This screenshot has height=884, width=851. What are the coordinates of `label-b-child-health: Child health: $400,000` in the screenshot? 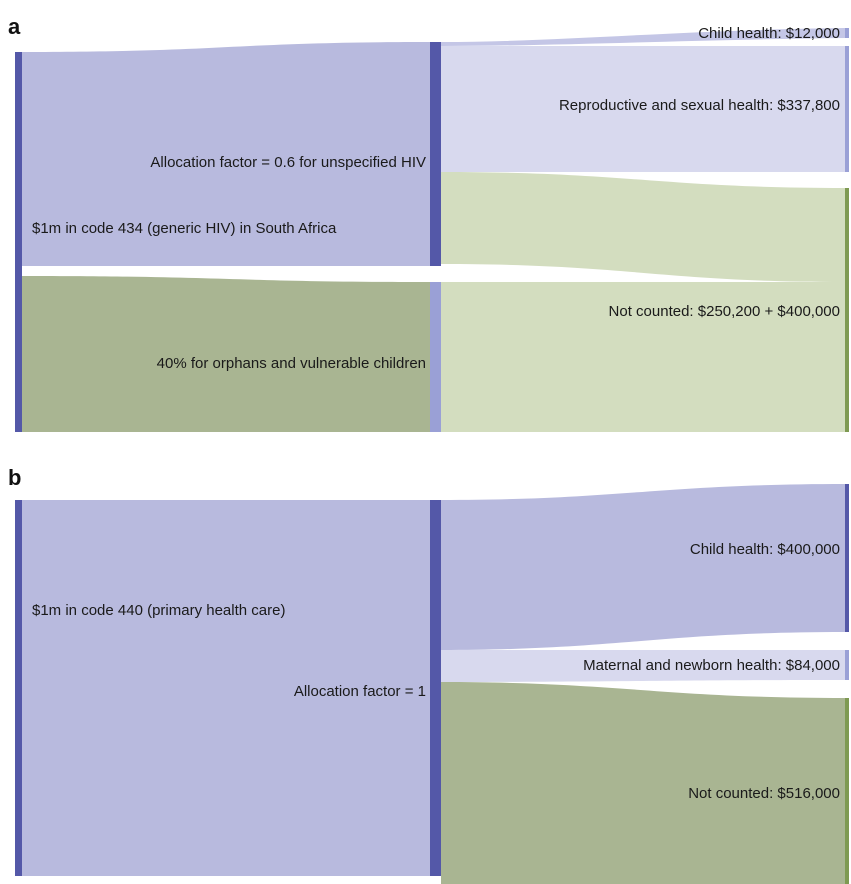 It's located at (765, 549).